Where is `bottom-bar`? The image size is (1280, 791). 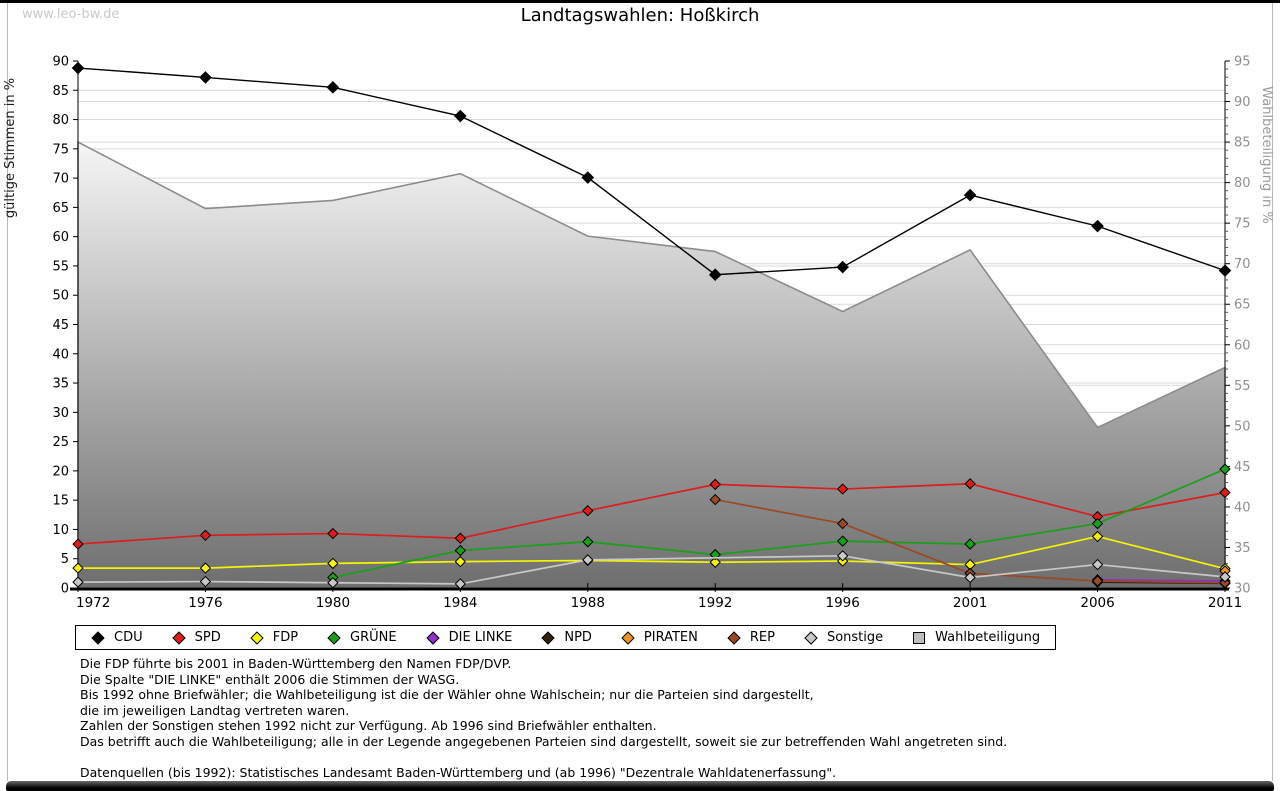
bottom-bar is located at coordinates (640, 786).